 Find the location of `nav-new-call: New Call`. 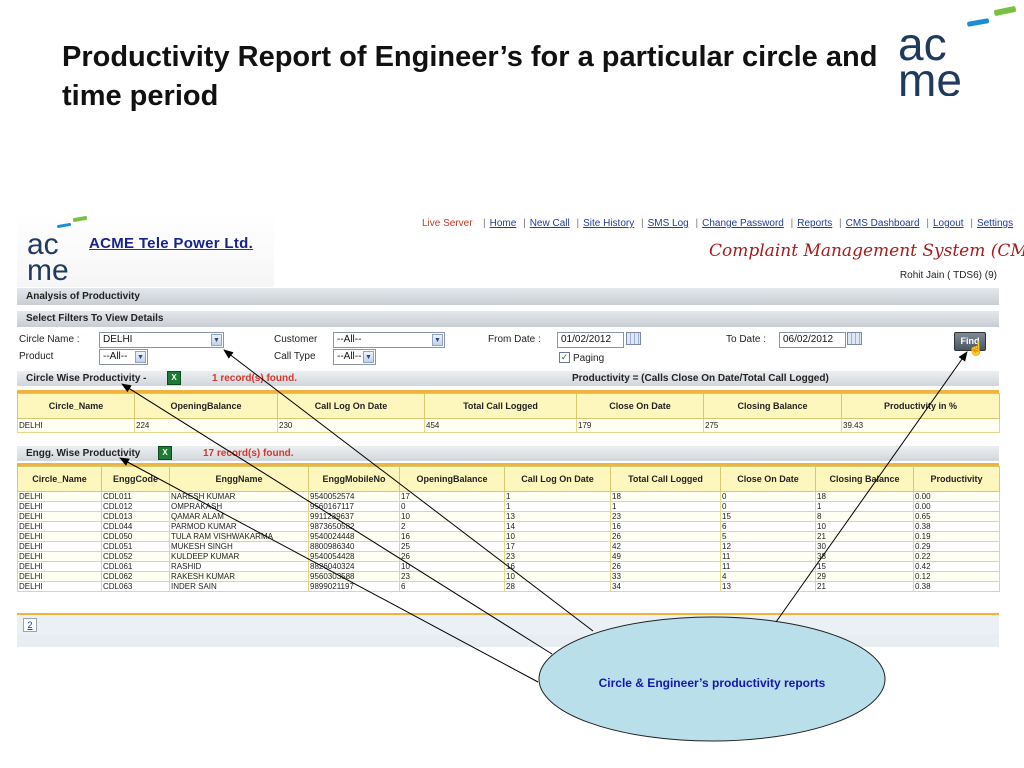

nav-new-call: New Call is located at coordinates (549, 223).